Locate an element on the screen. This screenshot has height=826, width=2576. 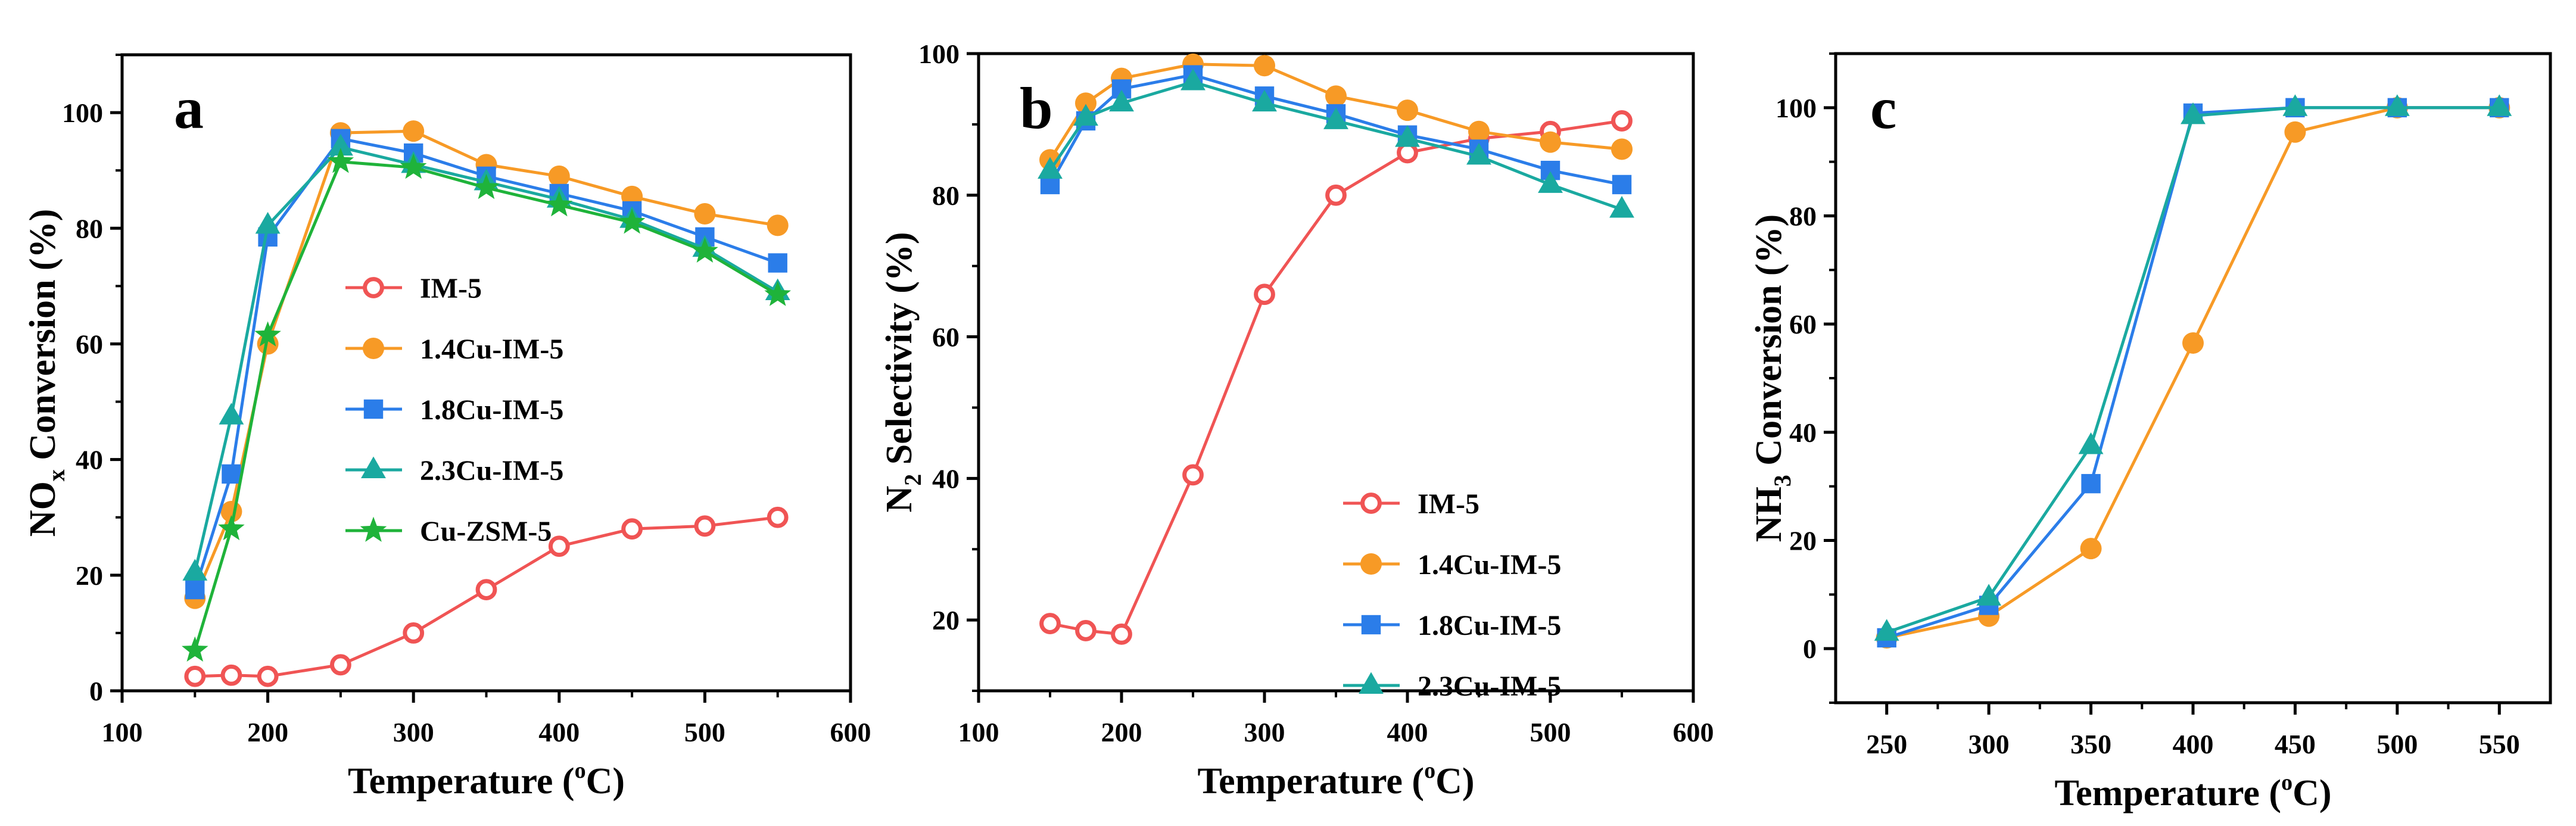
legend-item: 1.8Cu-IM-5 is located at coordinates (454, 410).